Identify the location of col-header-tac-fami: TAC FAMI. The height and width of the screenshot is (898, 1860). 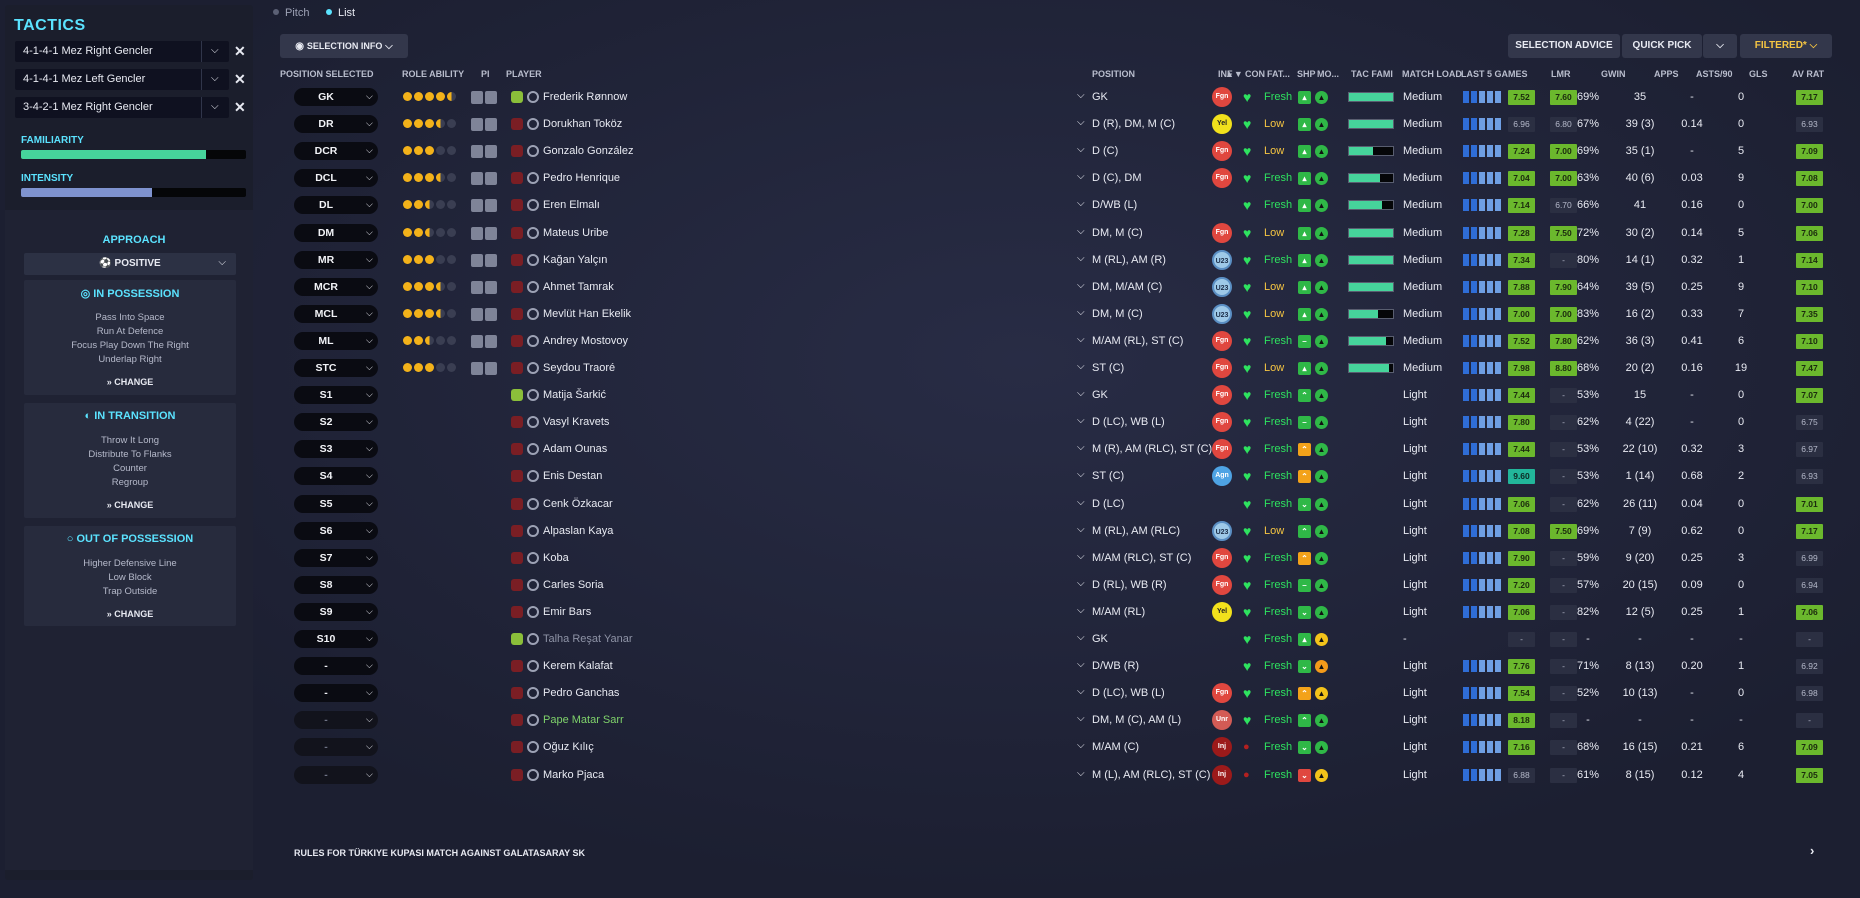
(1372, 74).